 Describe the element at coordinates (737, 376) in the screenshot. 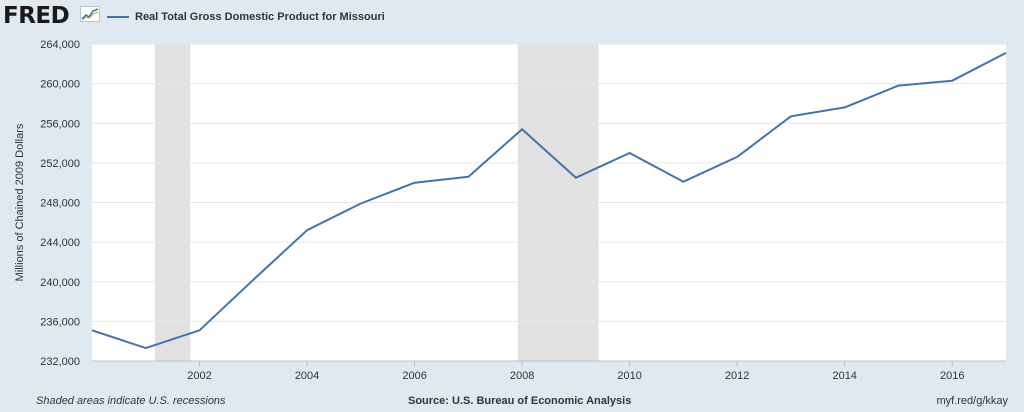

I see `x-tick-label: 2012` at that location.